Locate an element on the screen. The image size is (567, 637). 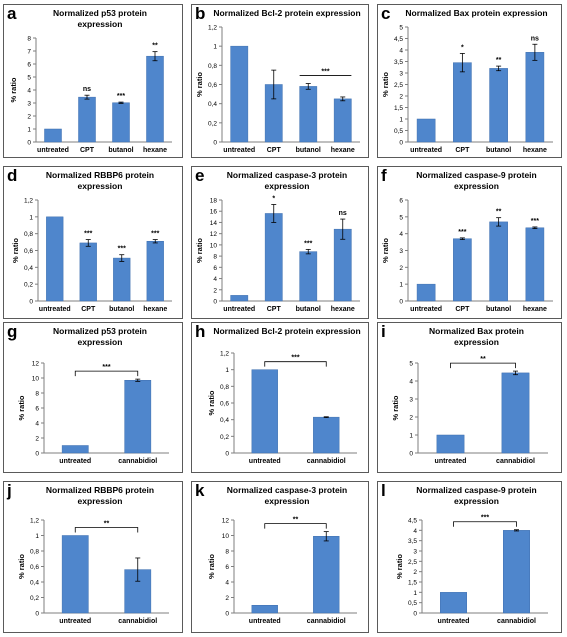
chart-svg: 0 2 4 6 8 10 12 % ratio untreated cannabidiol *** is located at coordinates (93, 413).